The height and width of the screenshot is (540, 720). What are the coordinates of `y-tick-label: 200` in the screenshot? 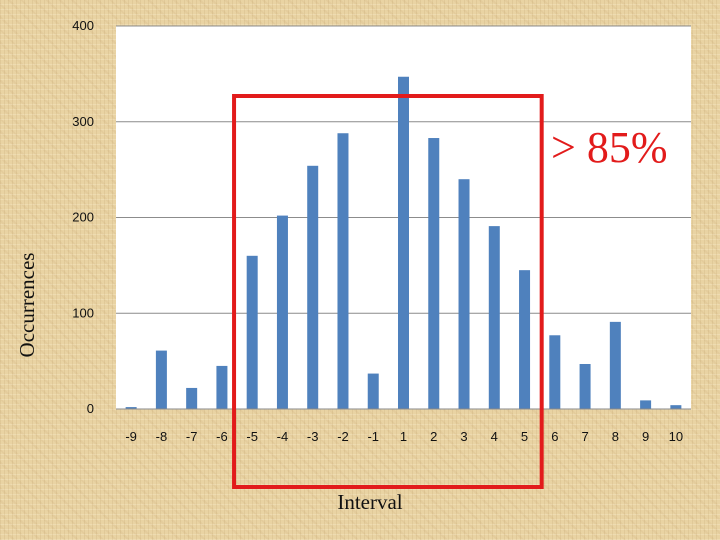 It's located at (83, 217).